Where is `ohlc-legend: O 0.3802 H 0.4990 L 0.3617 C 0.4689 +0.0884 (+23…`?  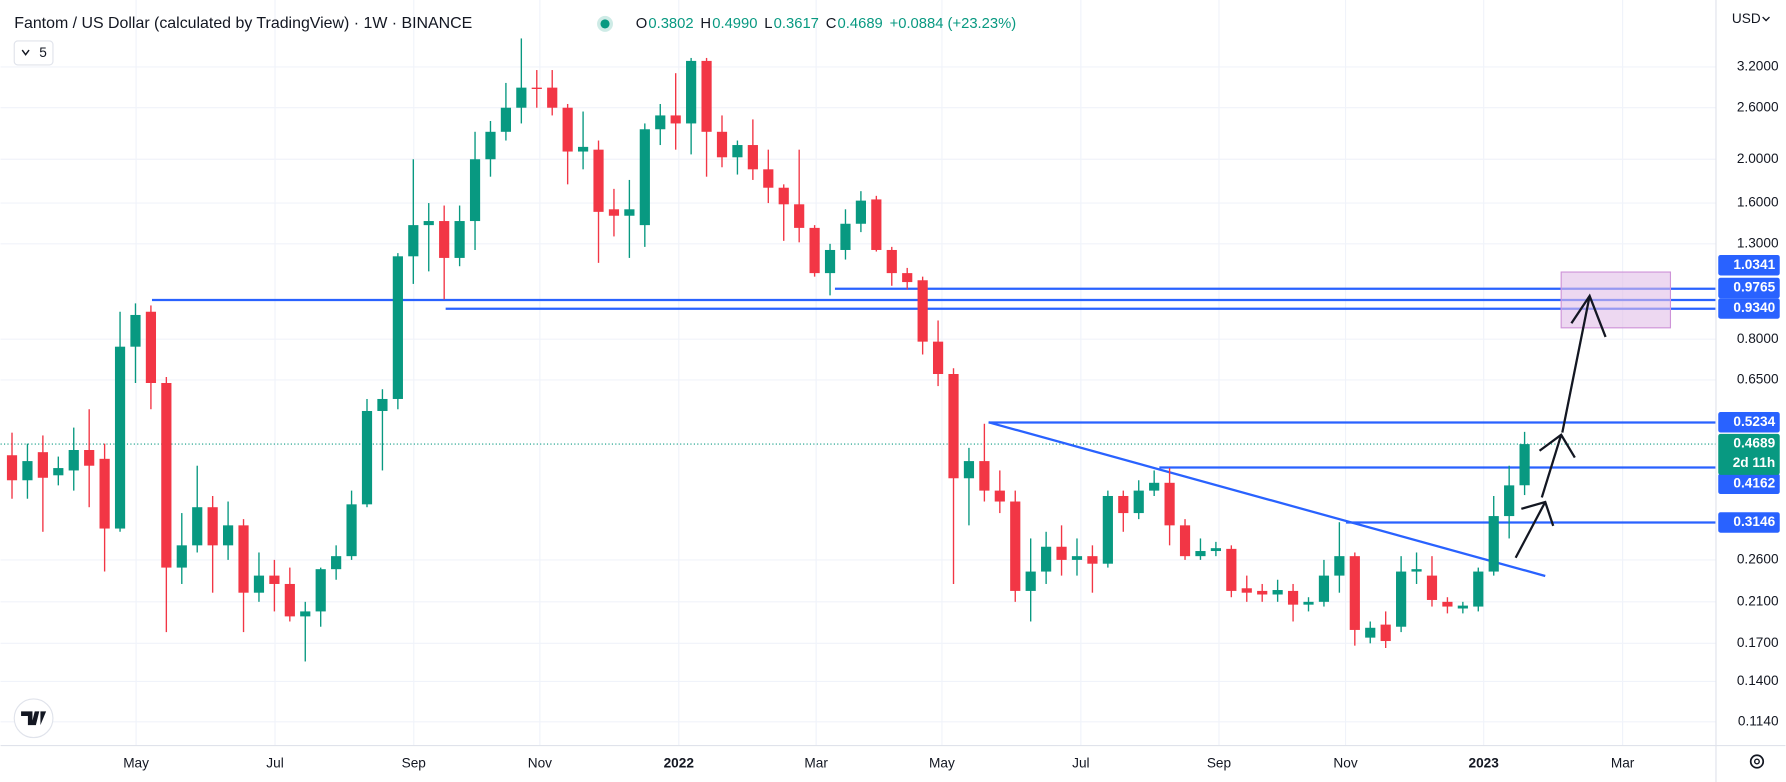
ohlc-legend: O 0.3802 H 0.4990 L 0.3617 C 0.4689 +0.0884 (+23… is located at coordinates (826, 24).